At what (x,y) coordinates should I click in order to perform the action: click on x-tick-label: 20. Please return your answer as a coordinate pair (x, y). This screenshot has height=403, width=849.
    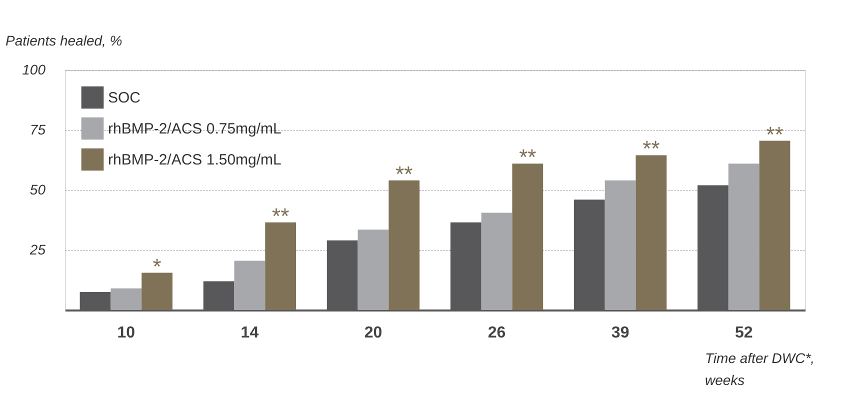
    Looking at the image, I should click on (373, 333).